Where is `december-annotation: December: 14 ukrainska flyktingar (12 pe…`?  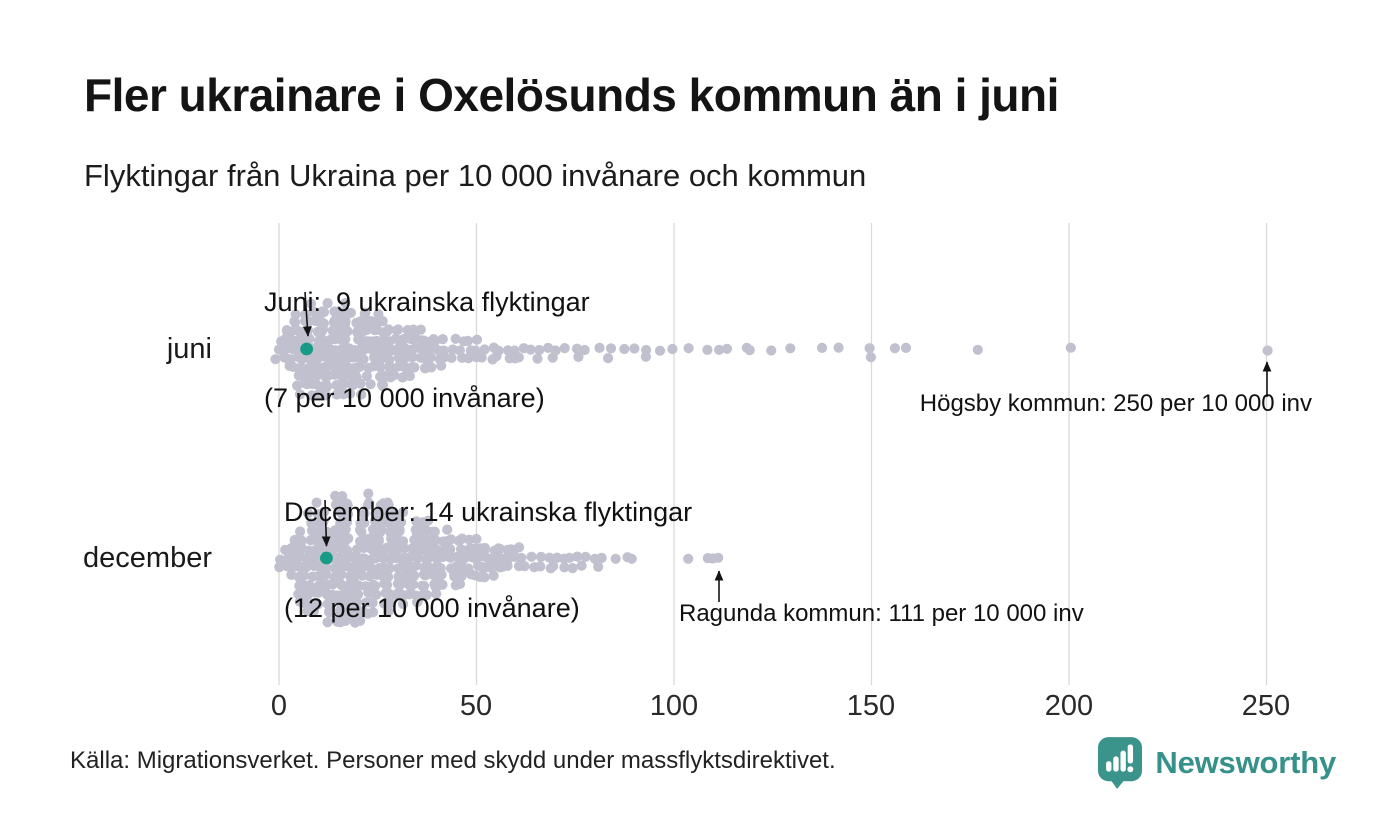
december-annotation: December: 14 ukrainska flyktingar (12 pe… is located at coordinates (488, 560).